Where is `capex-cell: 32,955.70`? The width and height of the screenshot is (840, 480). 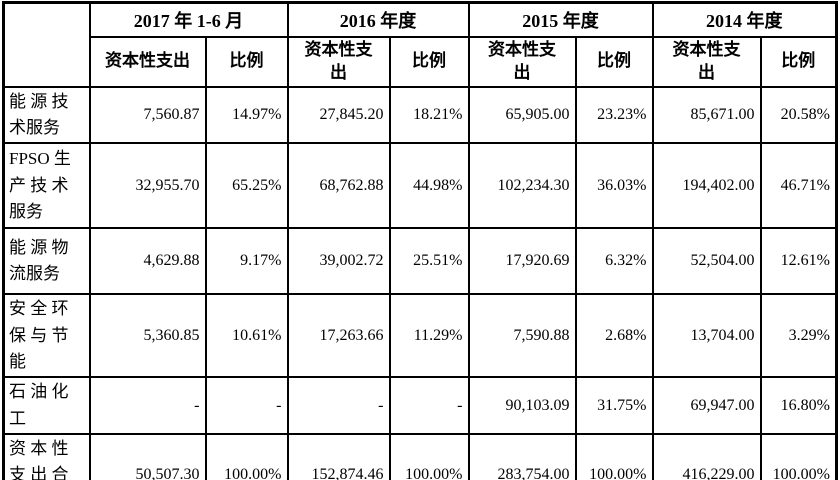 capex-cell: 32,955.70 is located at coordinates (147, 186).